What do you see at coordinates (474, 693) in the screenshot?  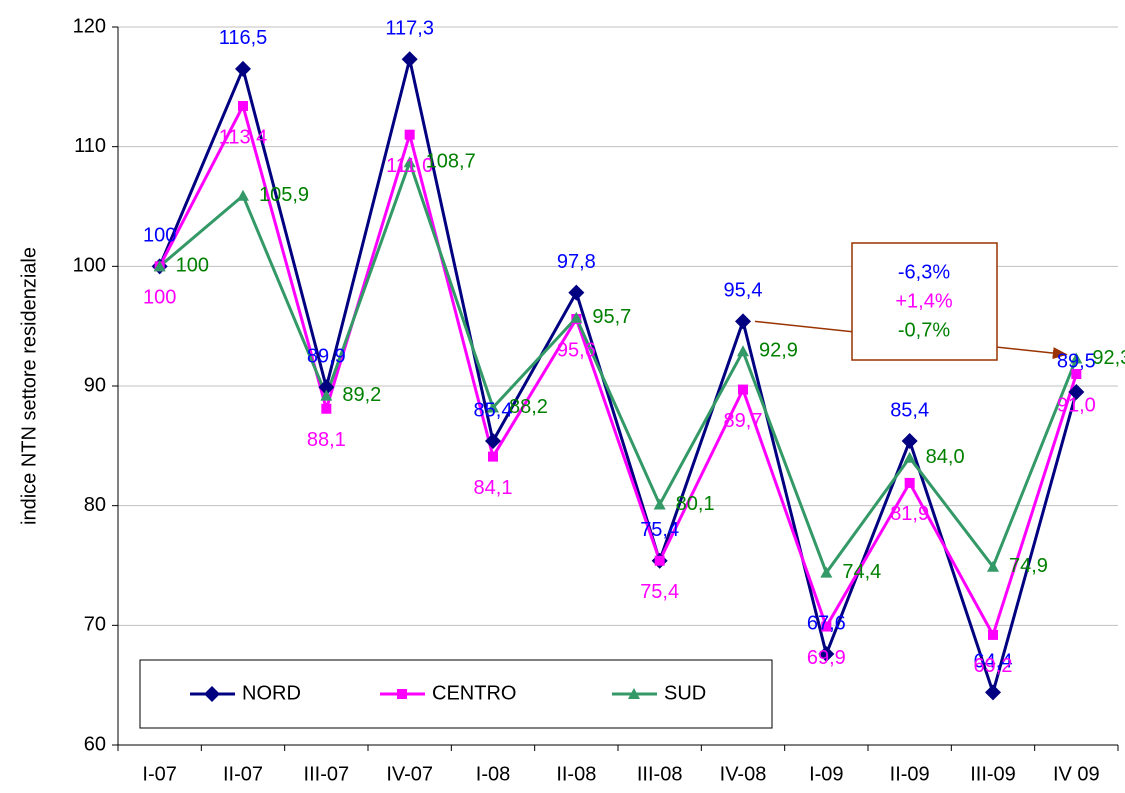 I see `legend-label: CENTRO` at bounding box center [474, 693].